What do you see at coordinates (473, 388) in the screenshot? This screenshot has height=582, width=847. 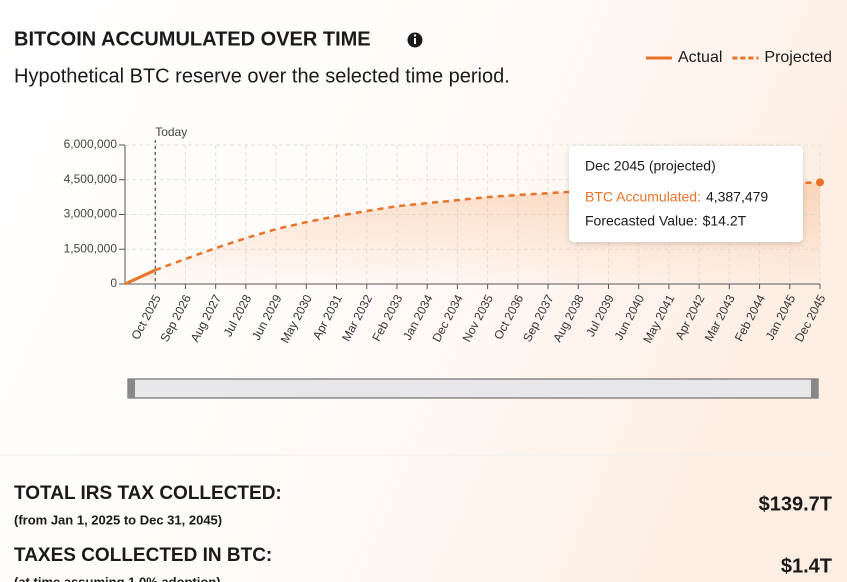 I see `range-slider` at bounding box center [473, 388].